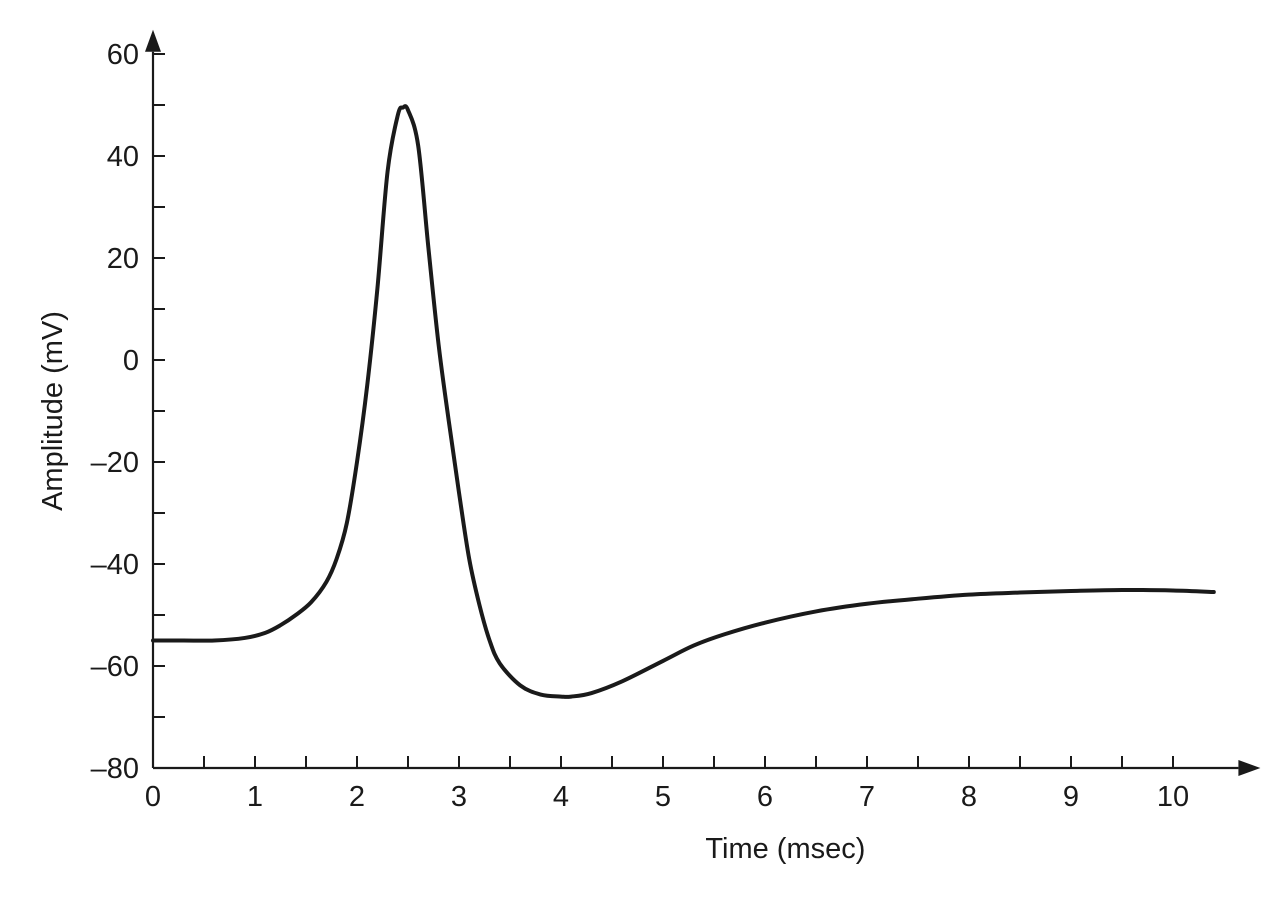  What do you see at coordinates (459, 797) in the screenshot?
I see `x-tick-label: 3` at bounding box center [459, 797].